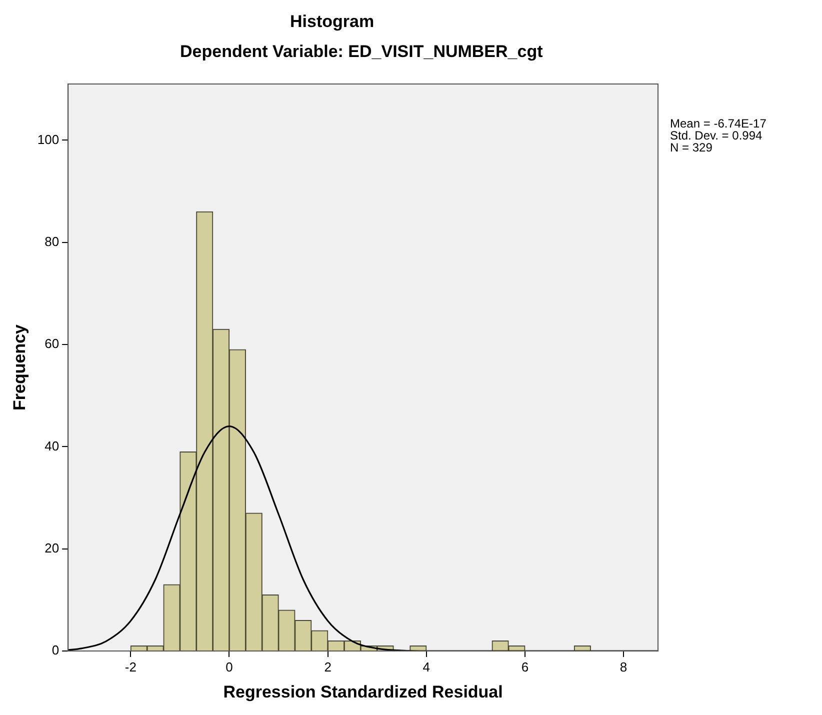  I want to click on text: N = 329, so click(691, 147).